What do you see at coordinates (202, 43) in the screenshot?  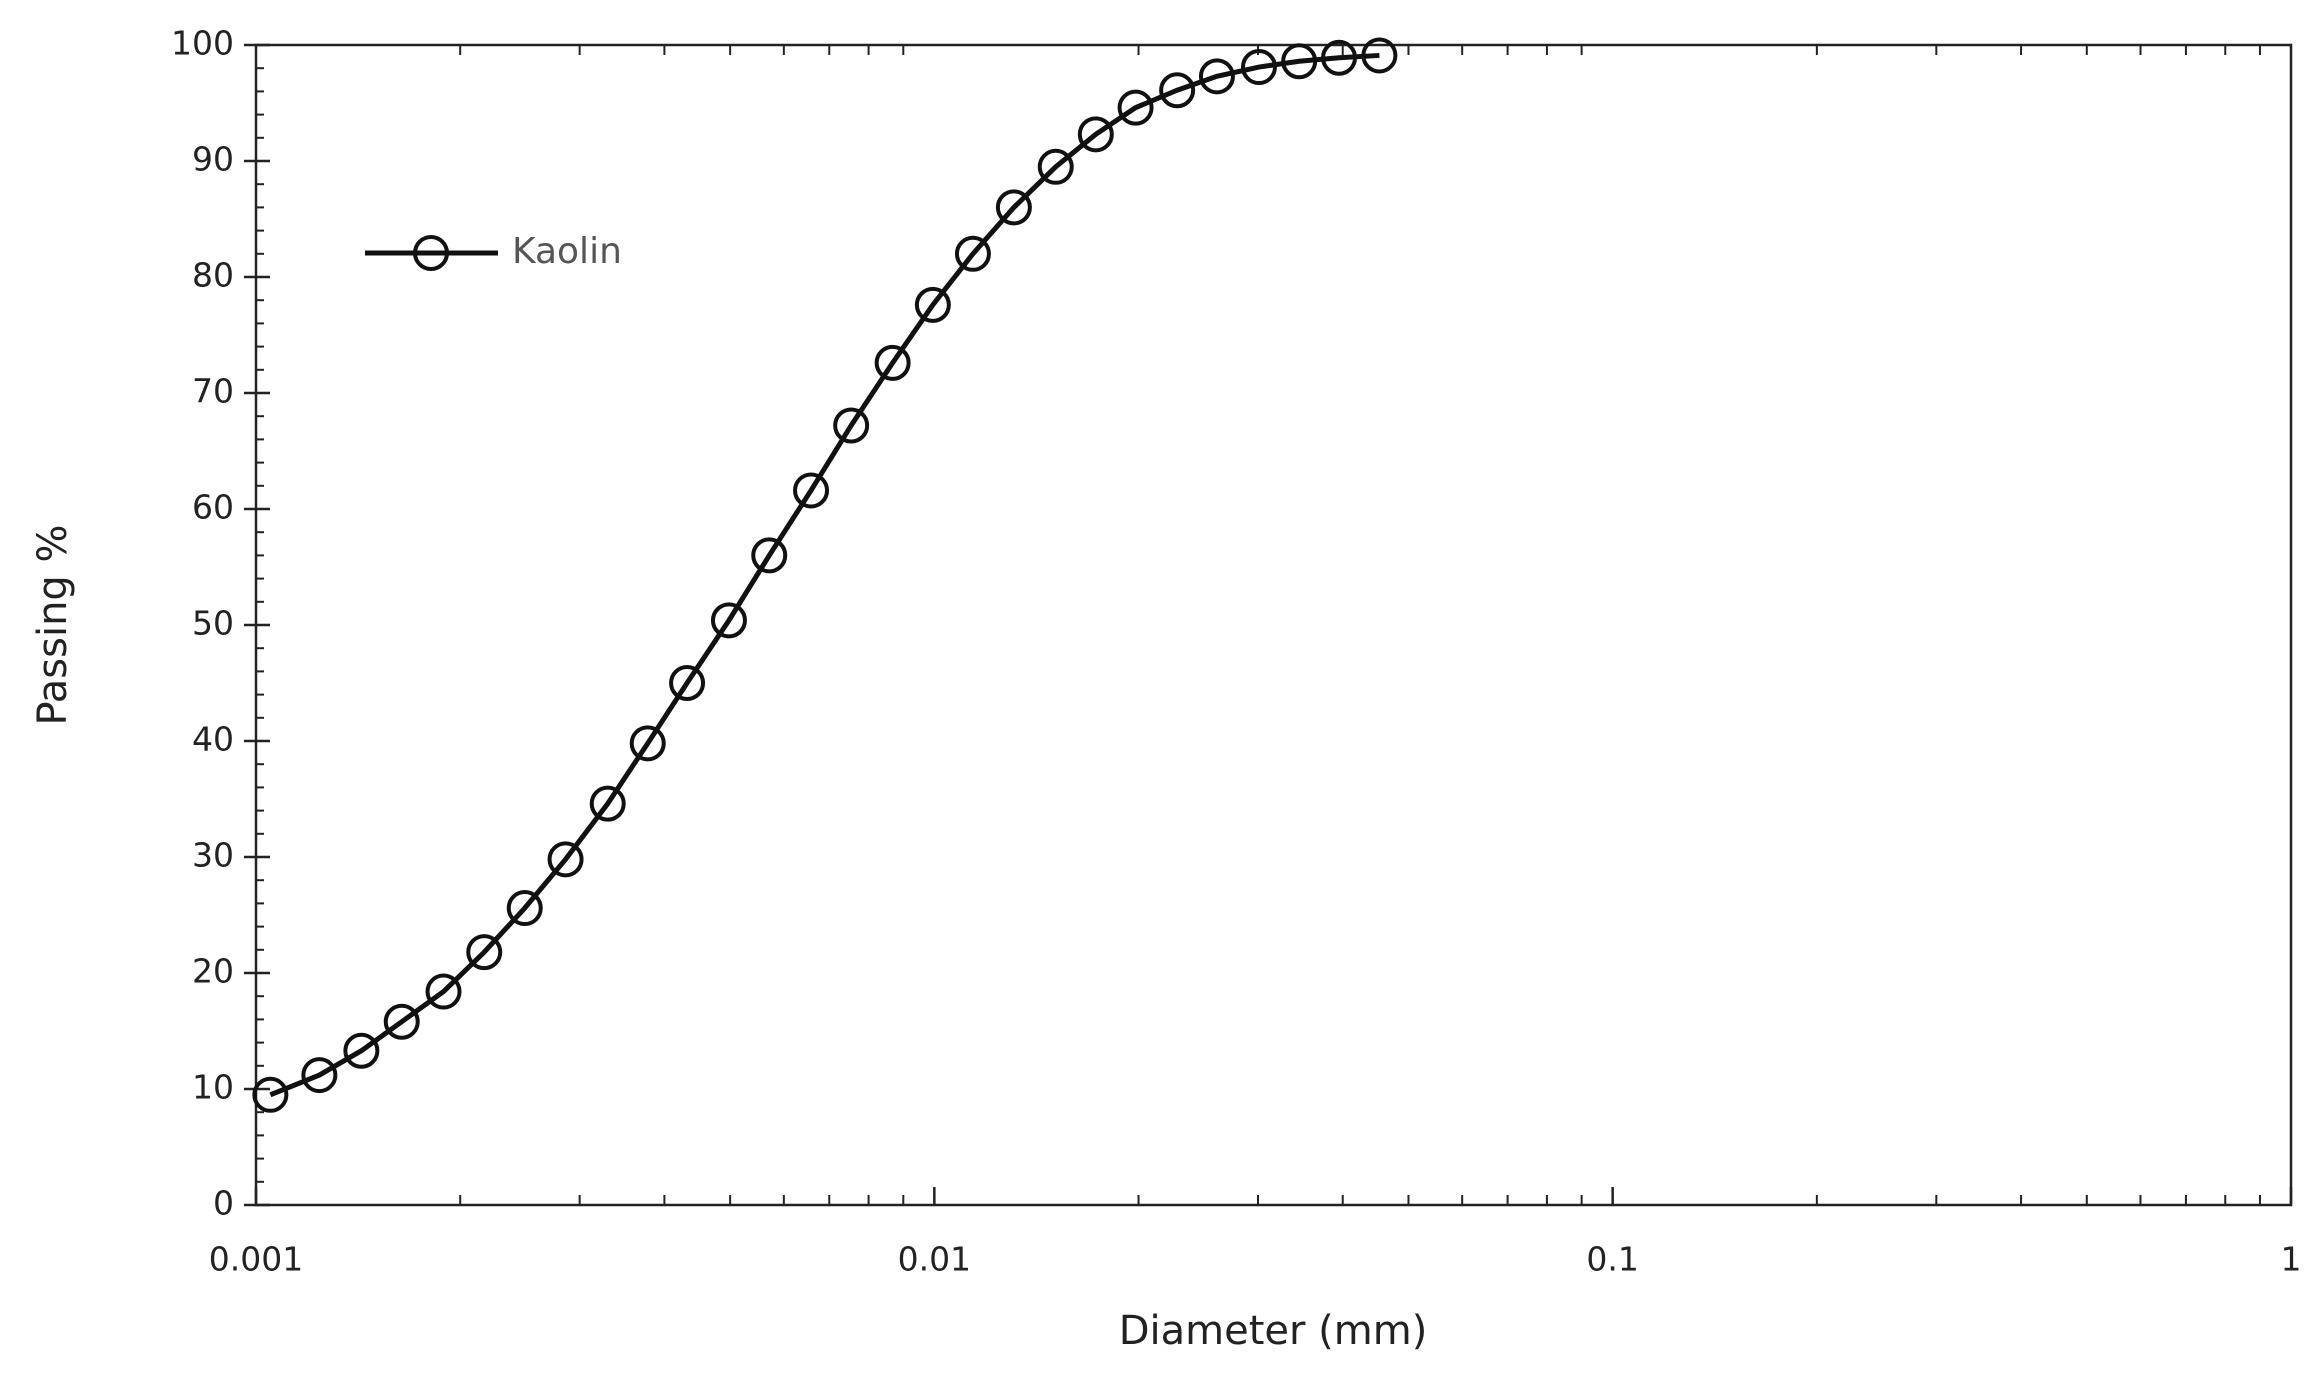 I see `y-tick-label: 100` at bounding box center [202, 43].